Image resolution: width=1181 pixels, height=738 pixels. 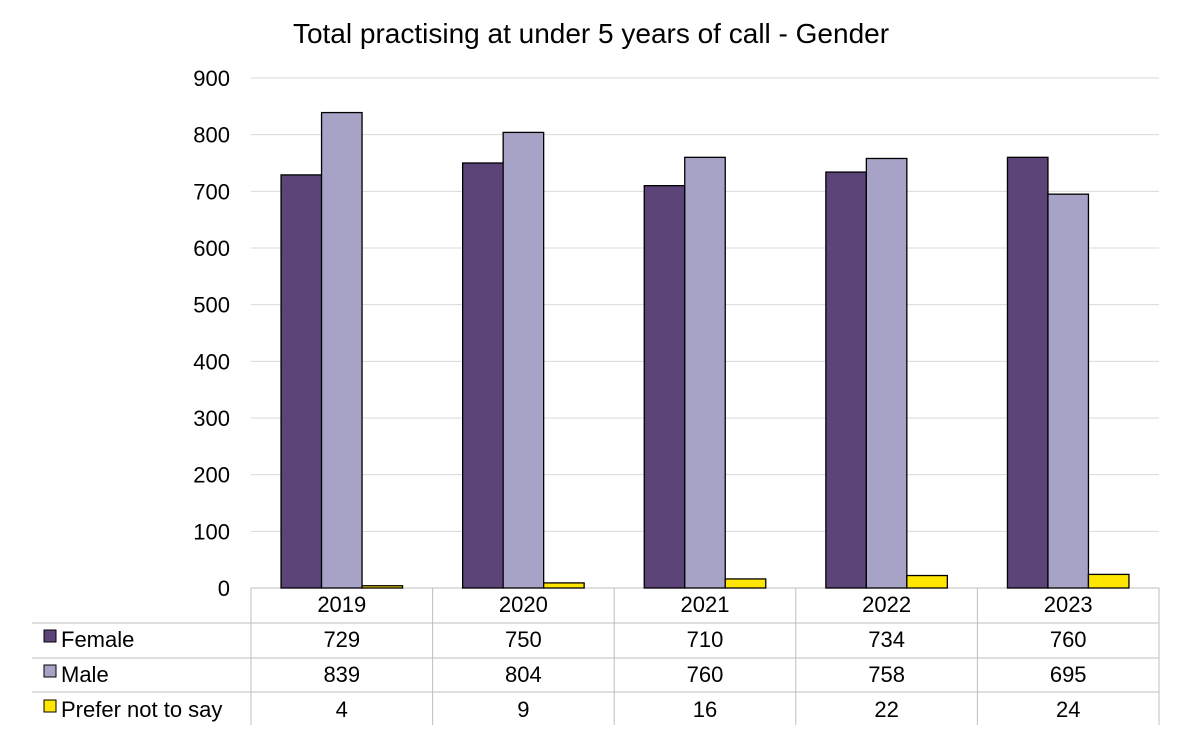 What do you see at coordinates (342, 709) in the screenshot?
I see `data-label: 4` at bounding box center [342, 709].